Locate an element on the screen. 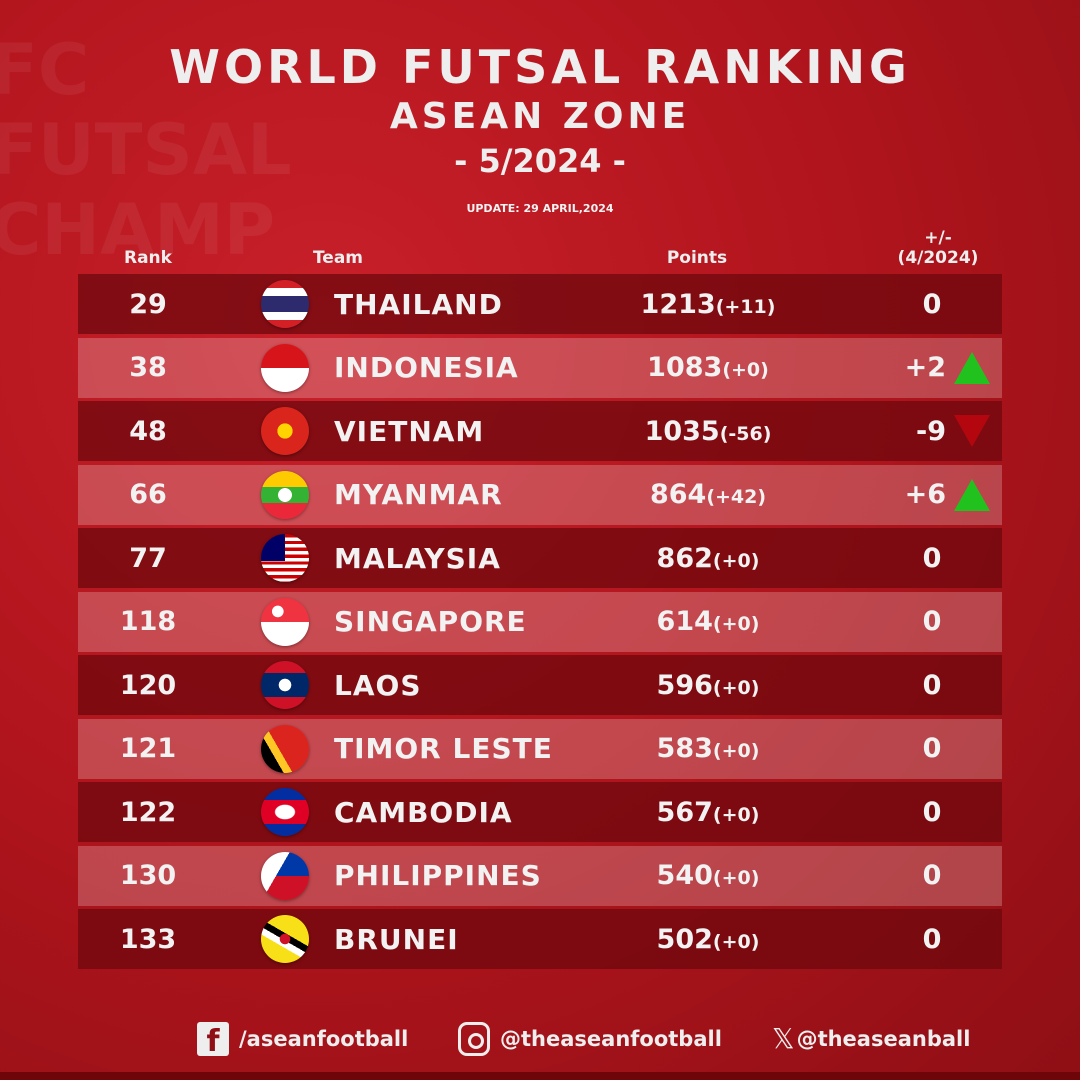  team-name: MALAYSIA is located at coordinates (417, 558).